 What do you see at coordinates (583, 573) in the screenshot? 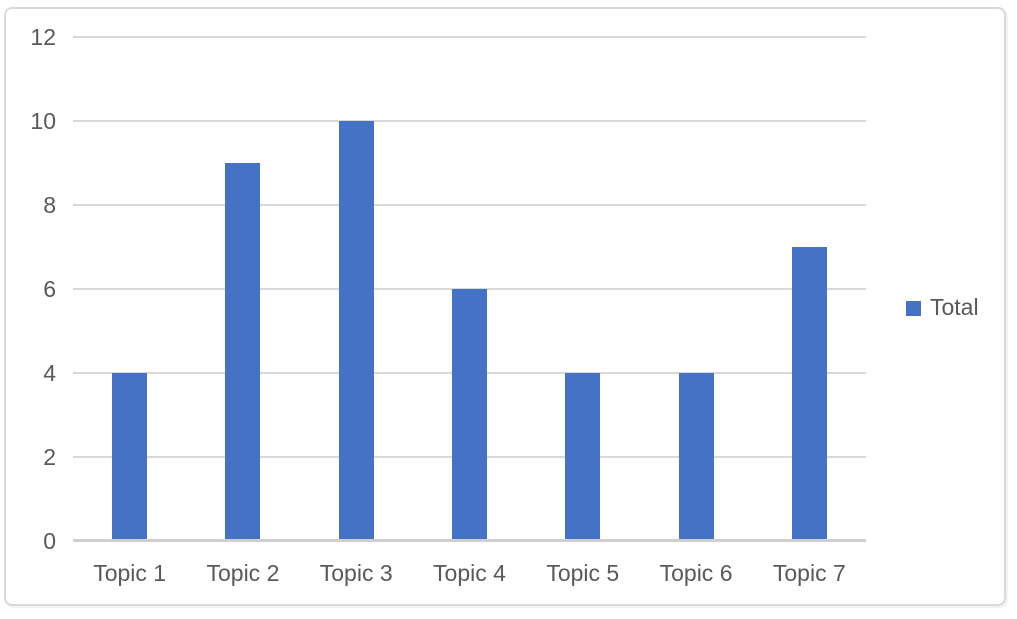
I see `x-tick-label-topic-5: Topic 5` at bounding box center [583, 573].